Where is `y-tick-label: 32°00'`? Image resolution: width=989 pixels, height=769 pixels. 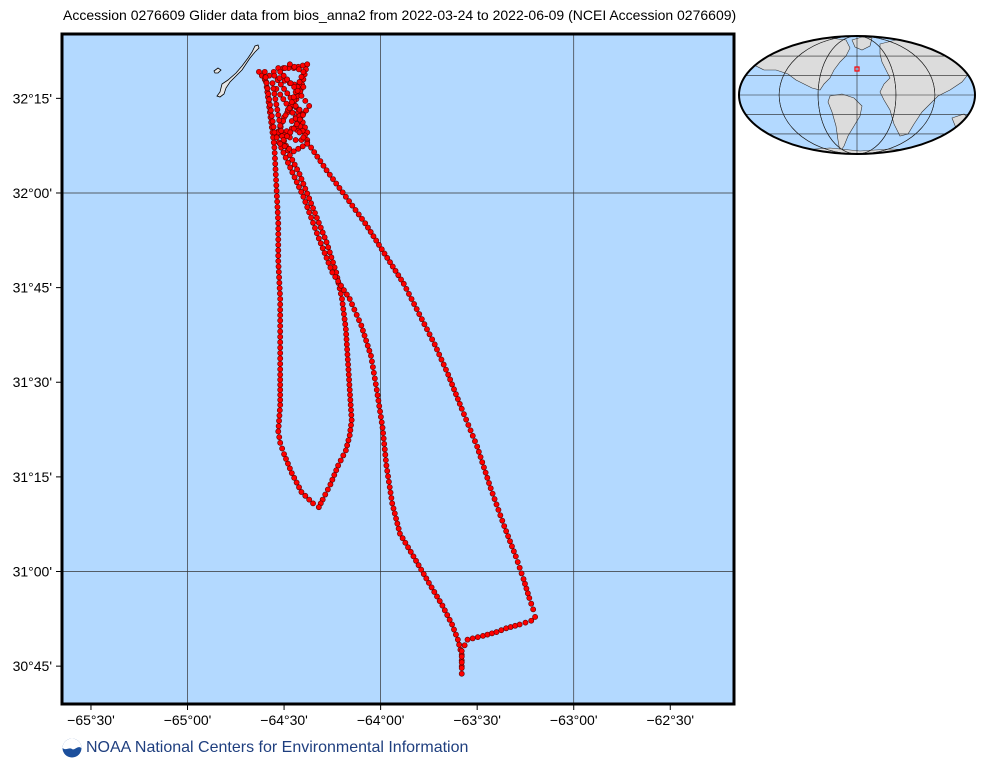
y-tick-label: 32°00' is located at coordinates (32, 193).